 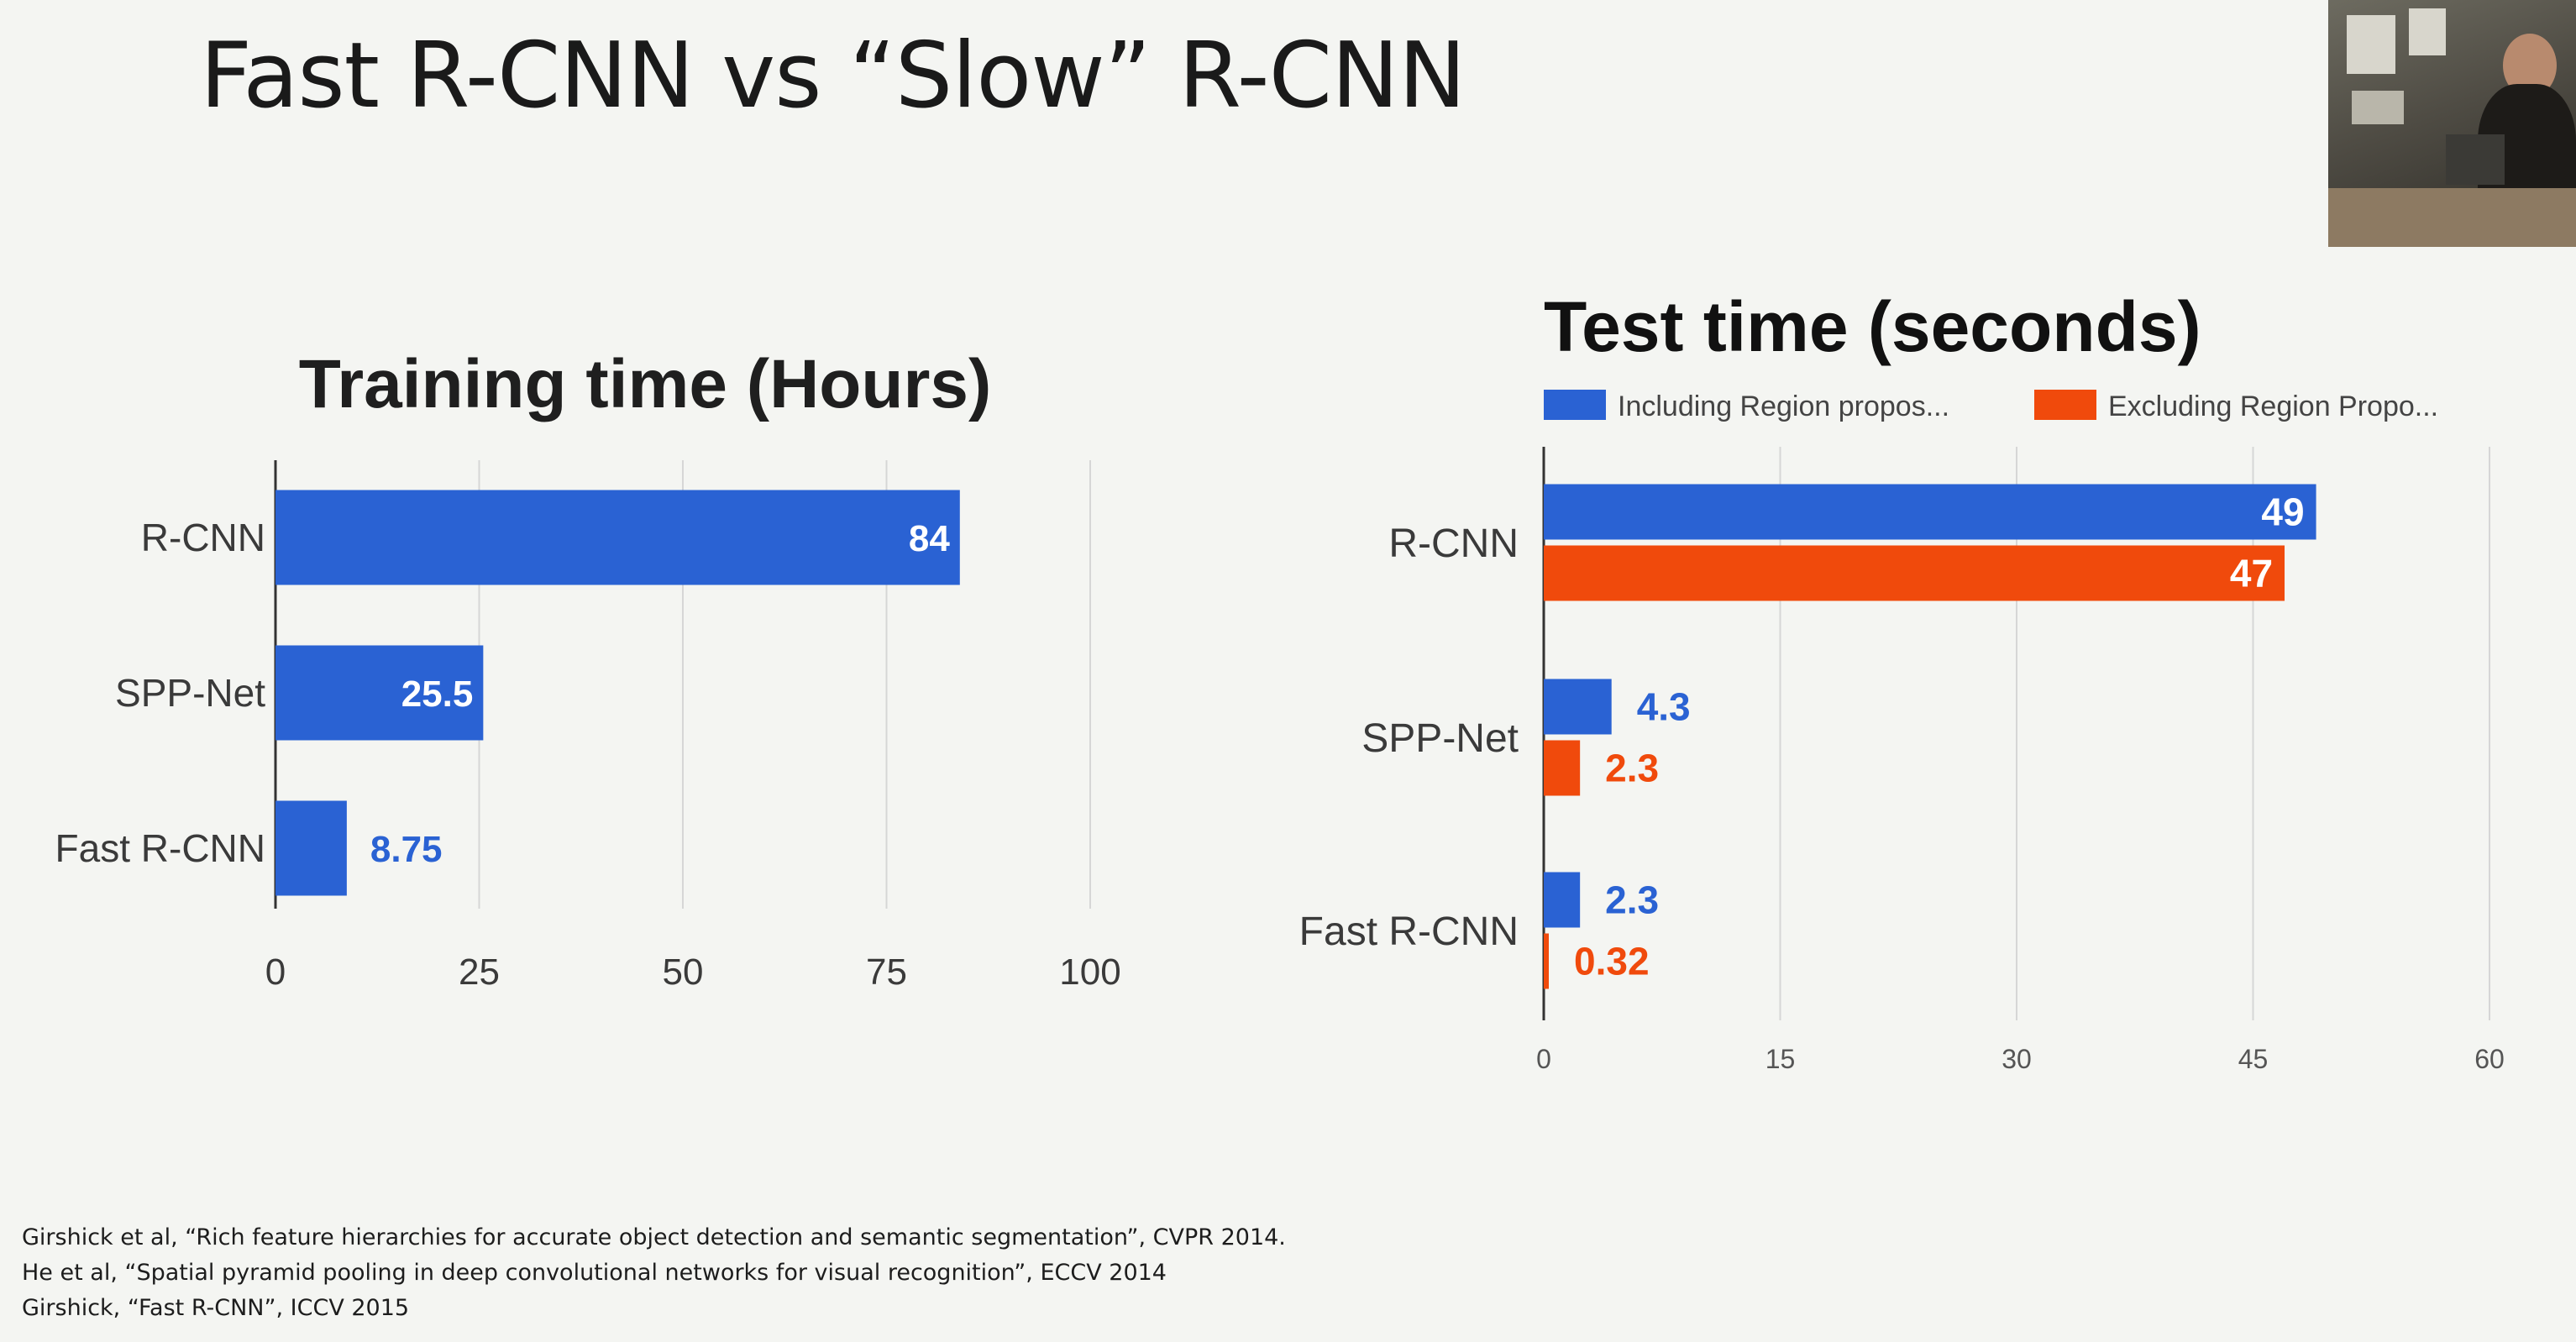 I want to click on test-x-ticks: 0 15 30 45 60, so click(x=2020, y=1059).